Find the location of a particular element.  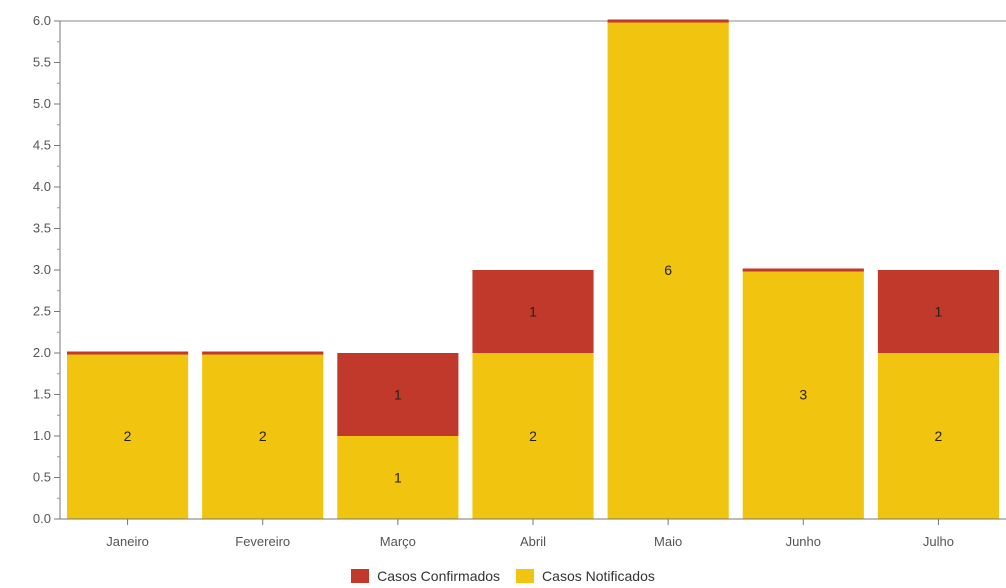

x-axis: Janeiro Fevereiro Março Abril Maio Junho Julho is located at coordinates (533, 533).